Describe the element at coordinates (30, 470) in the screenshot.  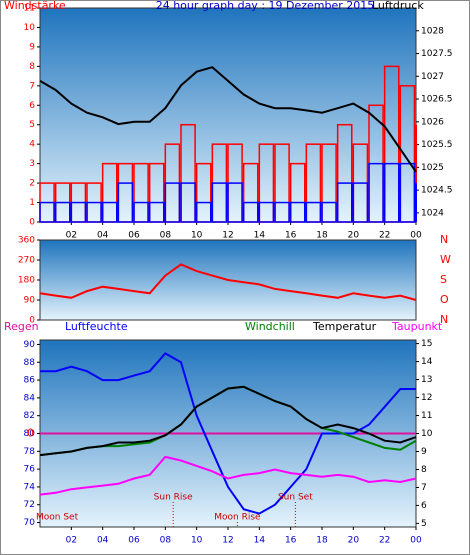
I see `y-tick-label: 76` at that location.